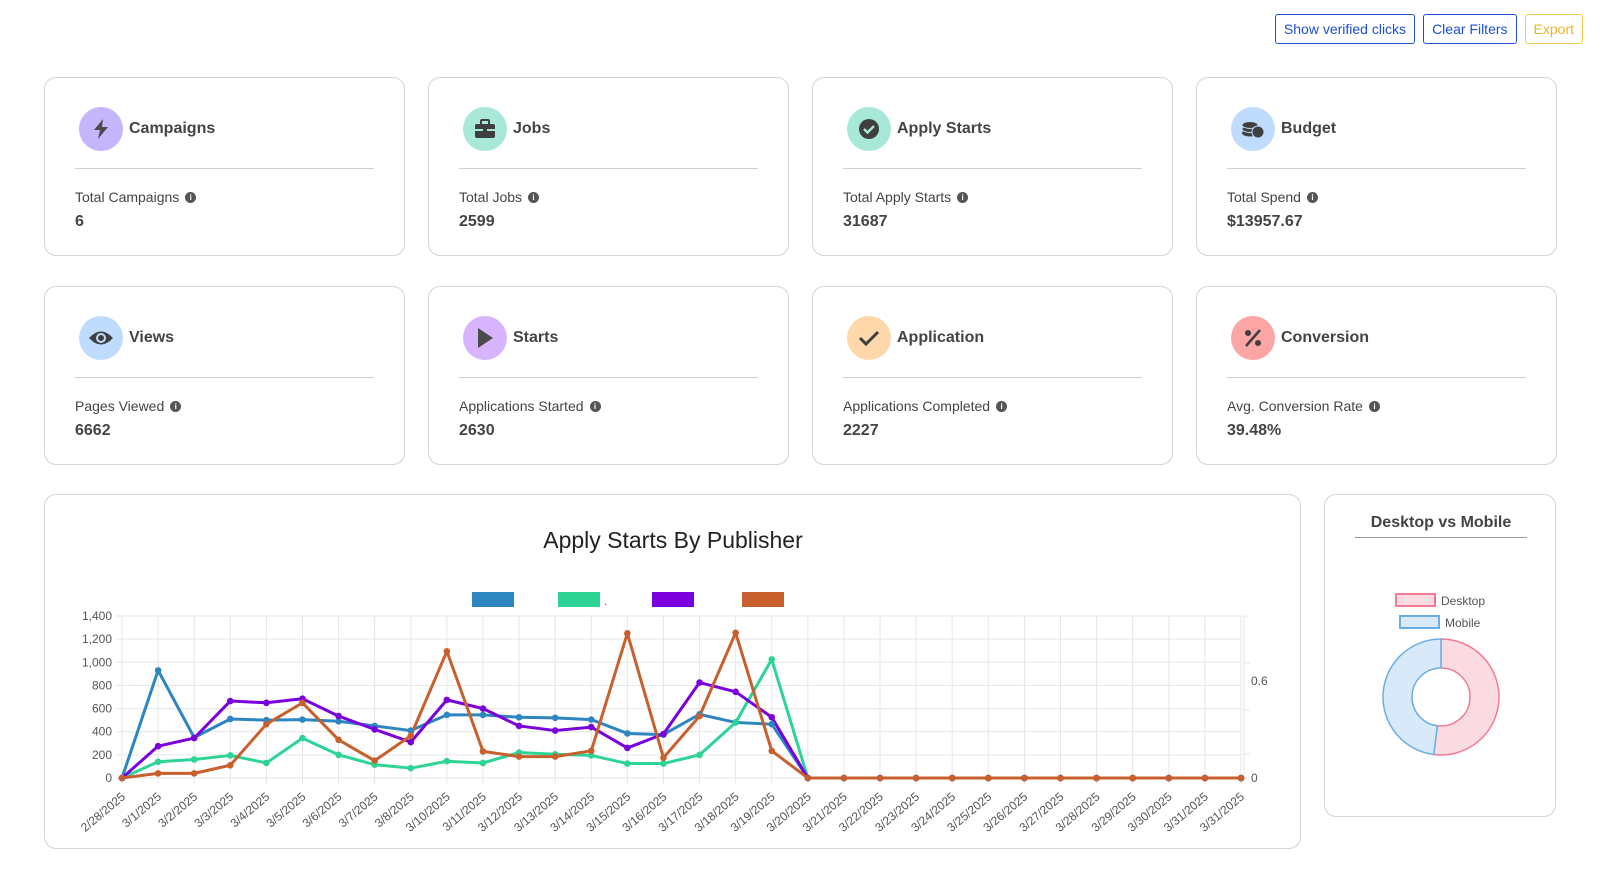 The width and height of the screenshot is (1601, 869). Describe the element at coordinates (605, 601) in the screenshot. I see `legend-label: .` at that location.